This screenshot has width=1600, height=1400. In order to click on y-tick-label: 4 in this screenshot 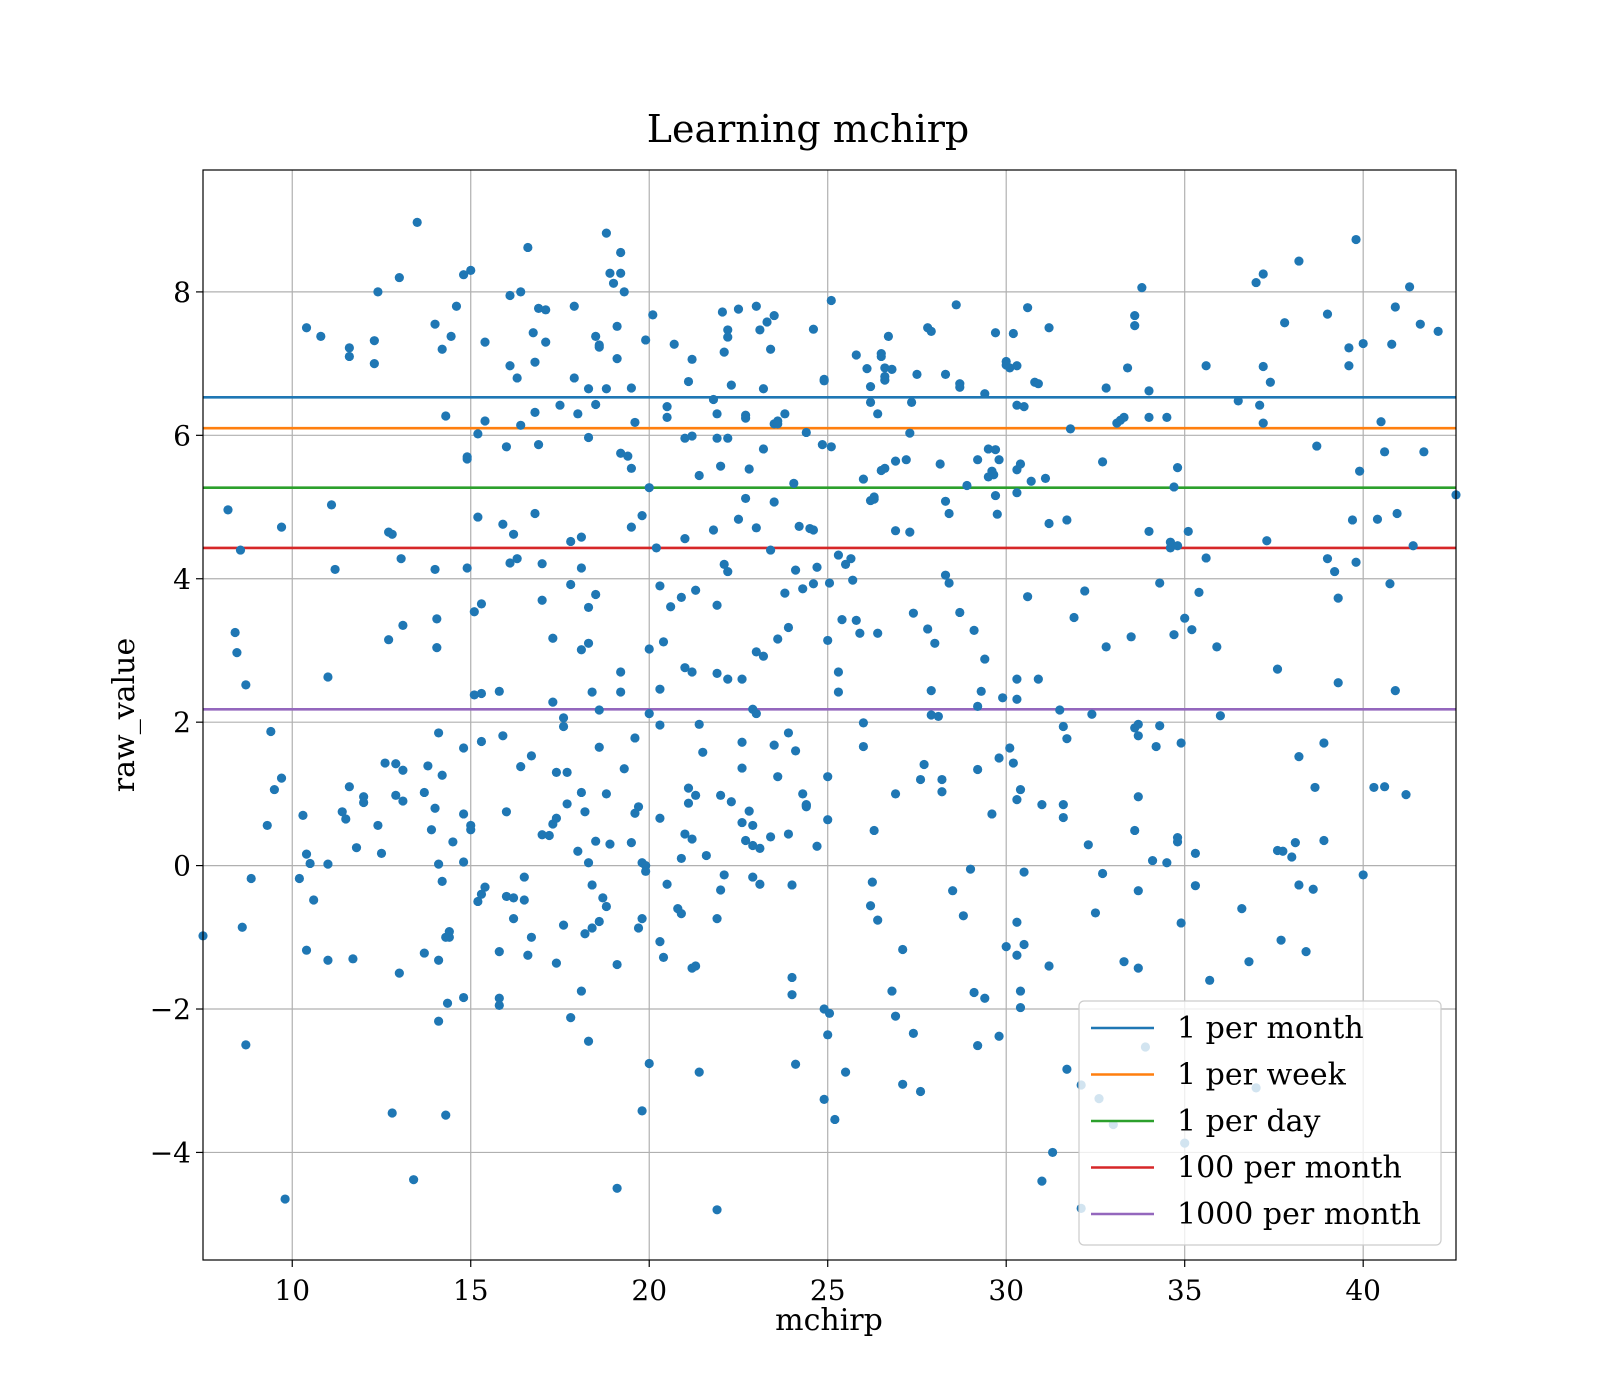, I will do `click(182, 579)`.